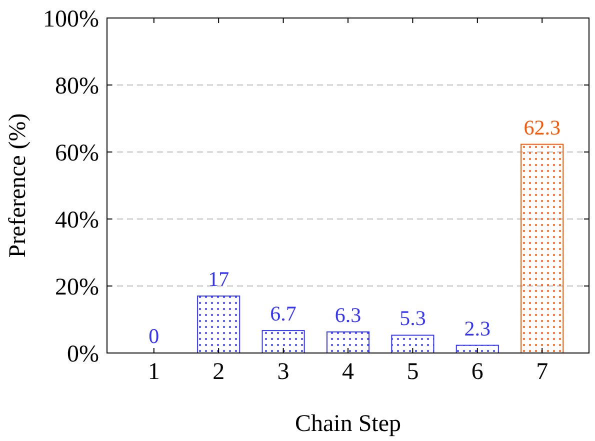  Describe the element at coordinates (477, 372) in the screenshot. I see `x-tick-label: 6` at that location.